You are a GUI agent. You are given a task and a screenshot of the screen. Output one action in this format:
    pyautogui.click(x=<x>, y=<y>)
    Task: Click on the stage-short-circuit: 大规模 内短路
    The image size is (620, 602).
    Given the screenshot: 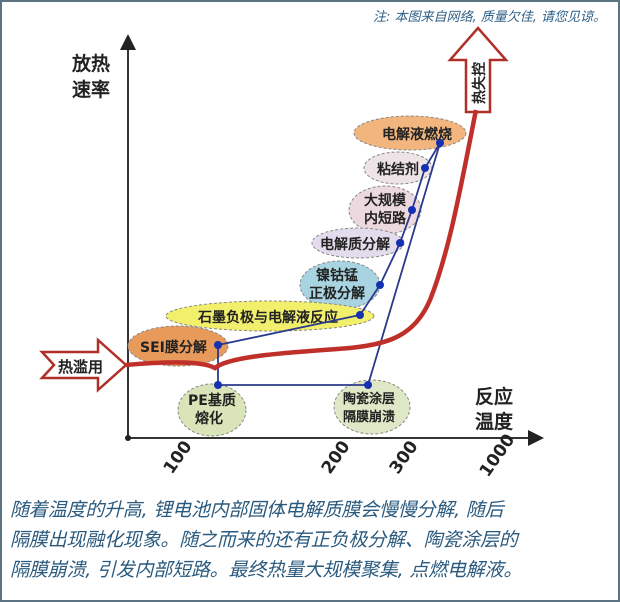 What is the action you would take?
    pyautogui.click(x=385, y=210)
    